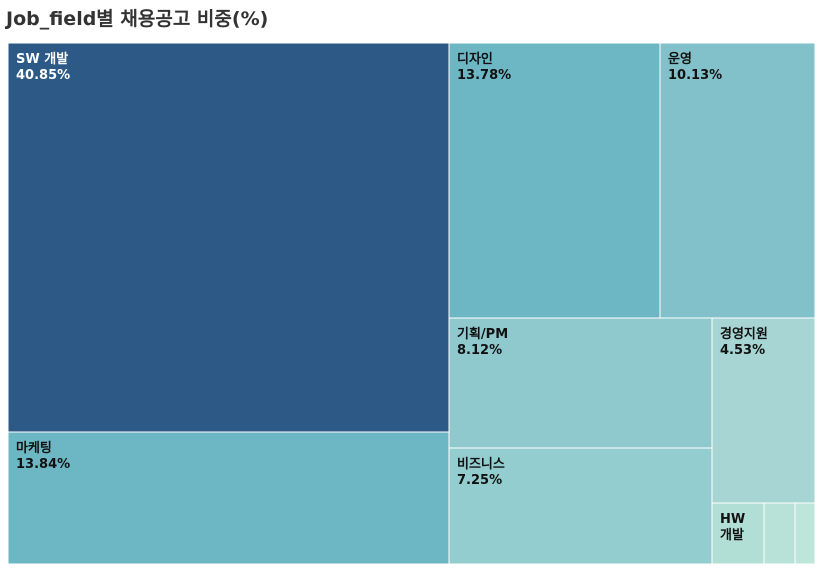  What do you see at coordinates (482, 334) in the screenshot?
I see `tile-label: 기획/PM` at bounding box center [482, 334].